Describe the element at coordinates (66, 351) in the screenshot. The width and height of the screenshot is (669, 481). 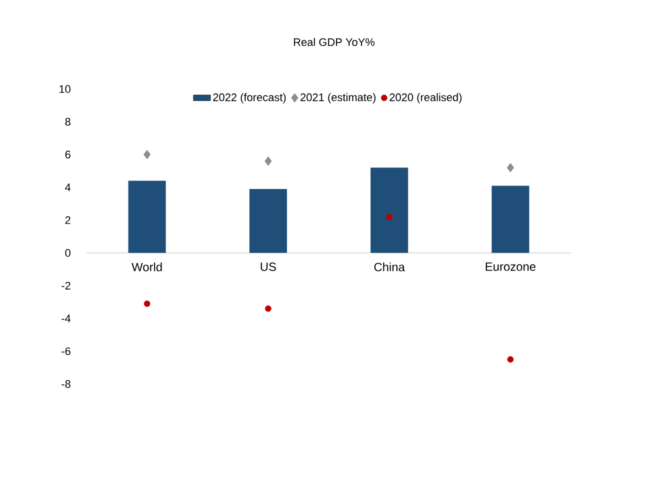
I see `y-tick-label: -6` at that location.